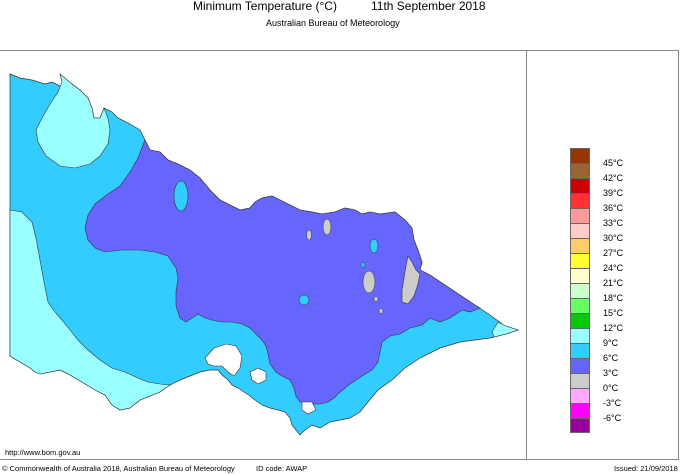 The height and width of the screenshot is (474, 680). Describe the element at coordinates (613, 163) in the screenshot. I see `legend-label: 45°C` at that location.